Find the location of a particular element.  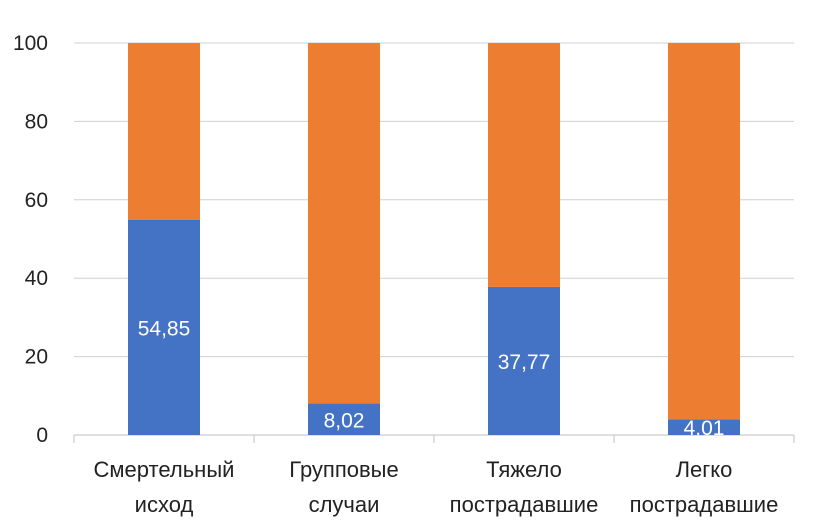

data-label-cat-4: 4.01 is located at coordinates (704, 428).